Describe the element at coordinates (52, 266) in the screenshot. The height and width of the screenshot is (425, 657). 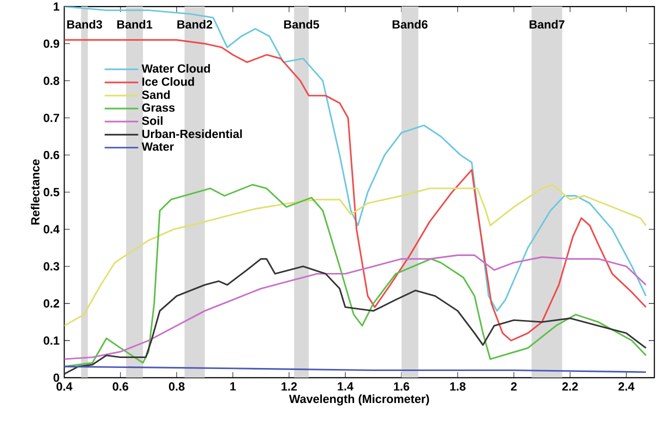
I see `y-tick-label: 0.3` at that location.